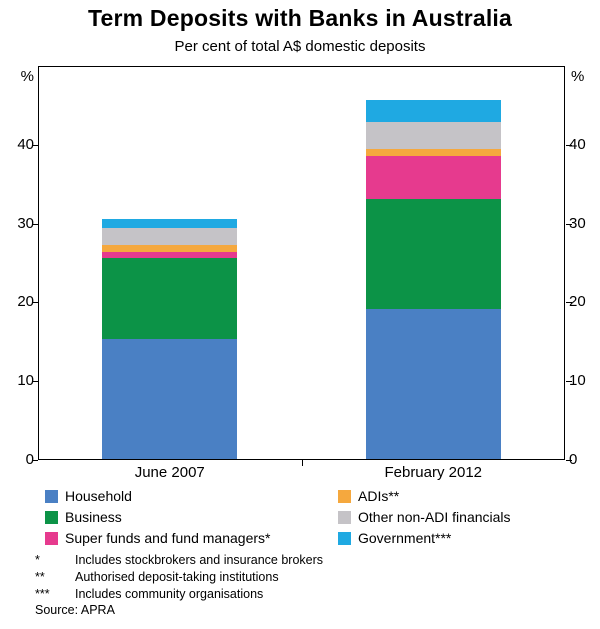  What do you see at coordinates (37, 560) in the screenshot?
I see `footnote-marker: *` at bounding box center [37, 560].